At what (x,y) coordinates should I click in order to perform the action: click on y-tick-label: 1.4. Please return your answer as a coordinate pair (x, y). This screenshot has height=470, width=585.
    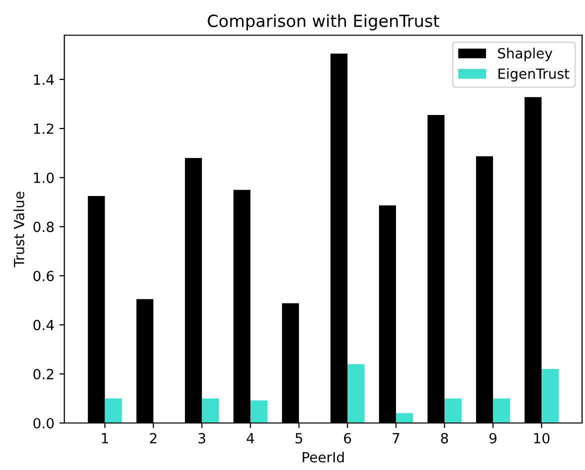
    Looking at the image, I should click on (44, 79).